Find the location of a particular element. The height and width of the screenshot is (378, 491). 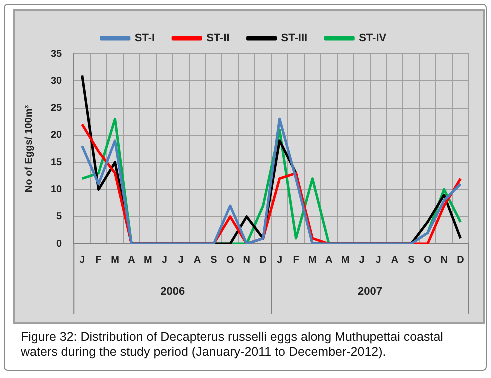

text: 2006 is located at coordinates (173, 292).